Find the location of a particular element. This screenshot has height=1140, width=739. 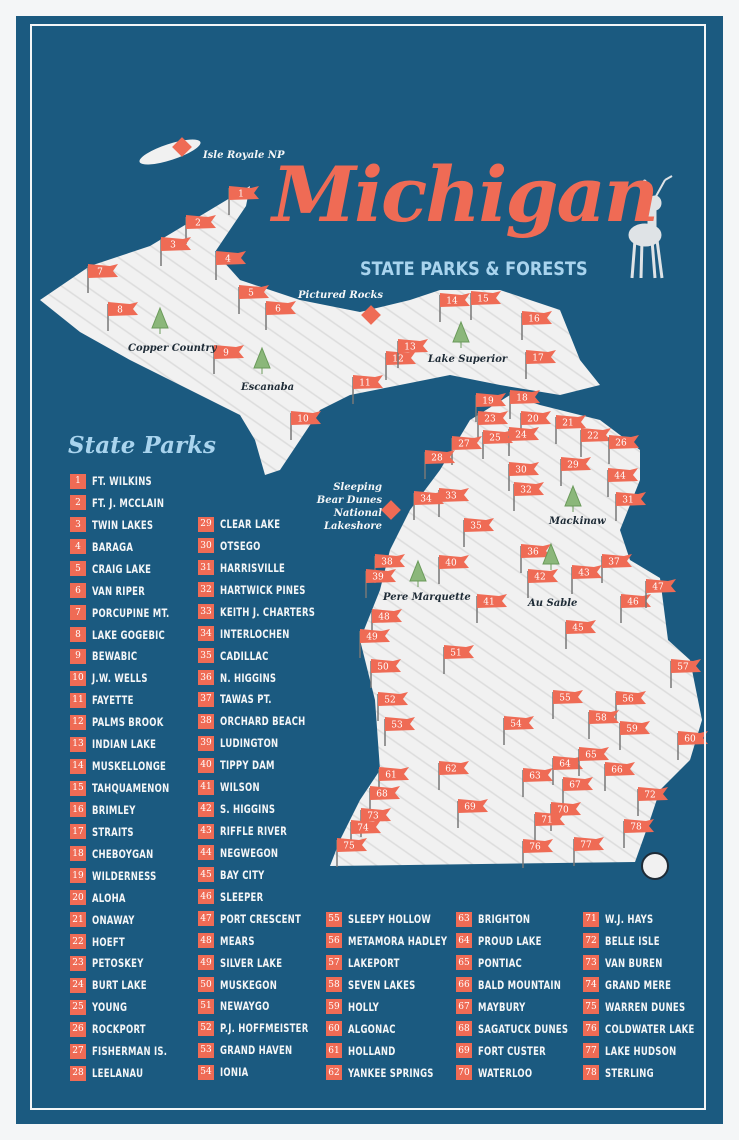

svg-text: 72 is located at coordinates (649, 796).